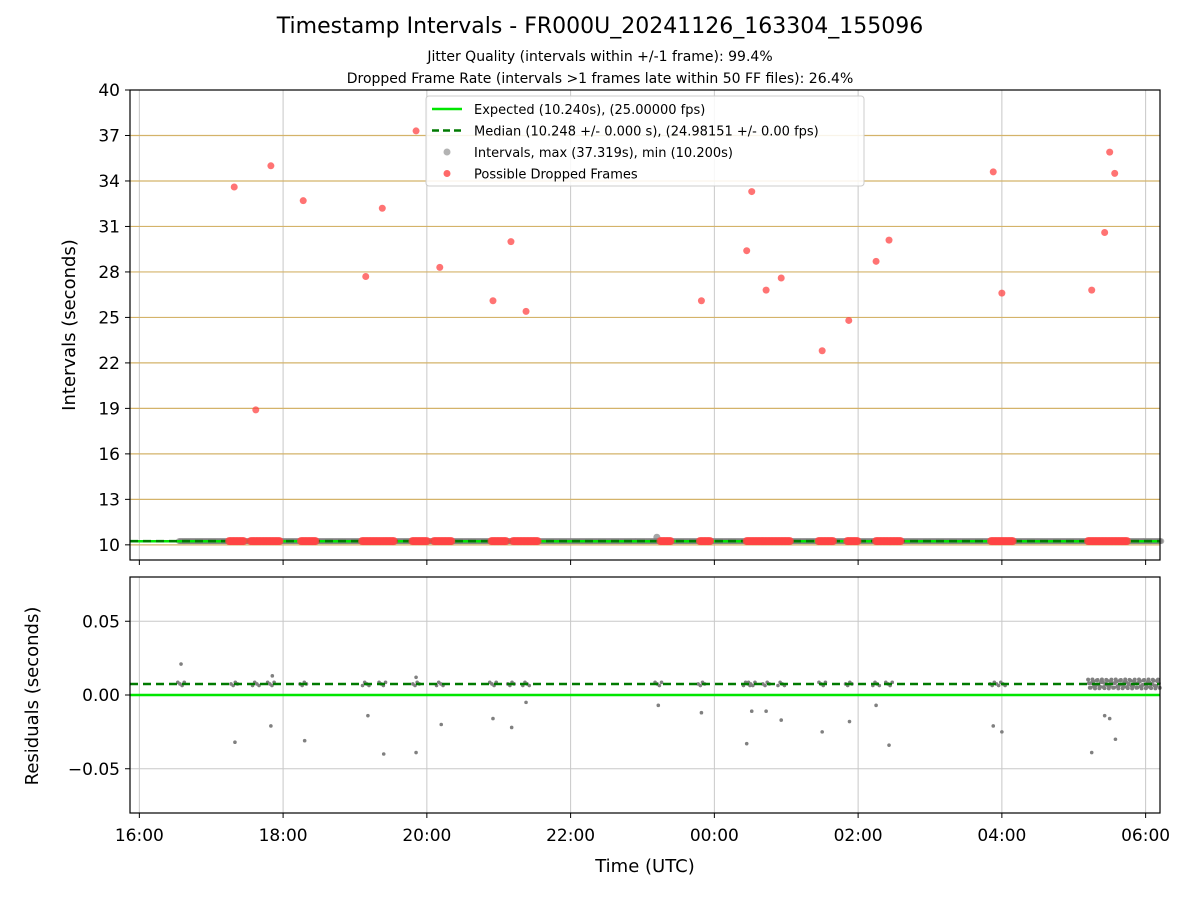 This screenshot has height=900, width=1200. I want to click on legend-entry-label: Intervals, max (37.319s), min (10.200s), so click(603, 153).